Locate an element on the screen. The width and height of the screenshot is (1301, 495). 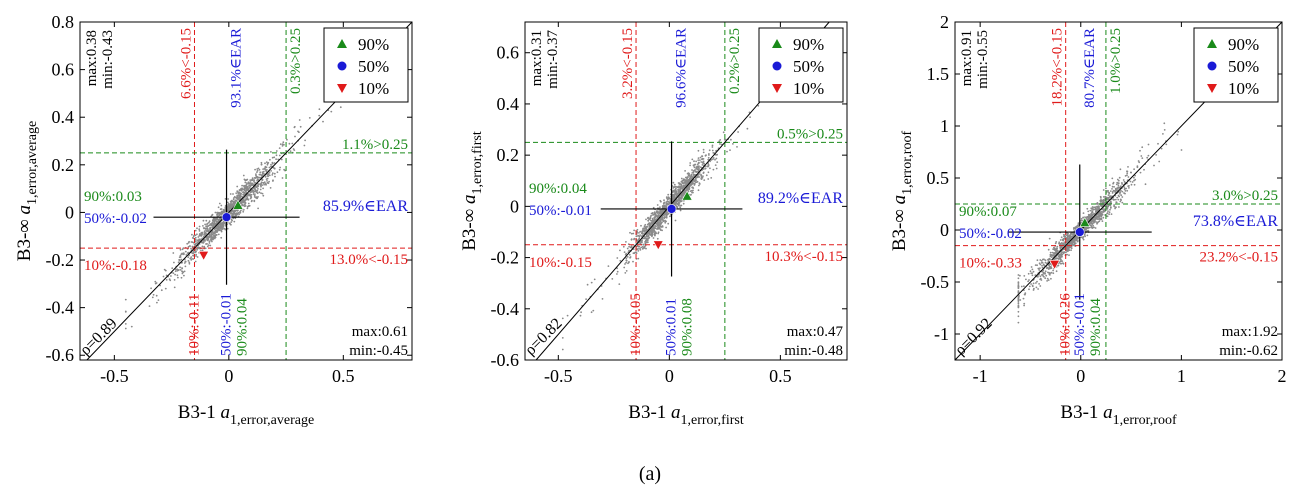
y-tick-label: 0.2 is located at coordinates (508, 155).